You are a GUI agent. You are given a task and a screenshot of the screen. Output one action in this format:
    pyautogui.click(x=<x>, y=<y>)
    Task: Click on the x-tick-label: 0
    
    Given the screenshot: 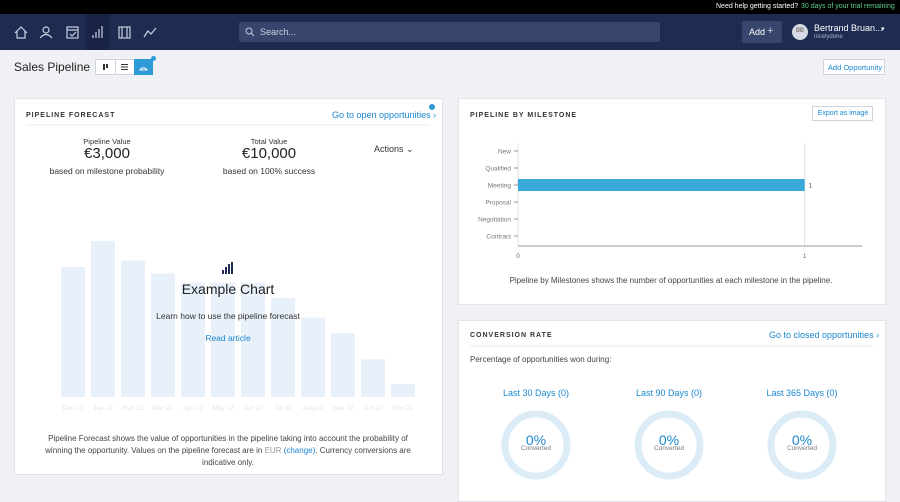 What is the action you would take?
    pyautogui.click(x=518, y=256)
    